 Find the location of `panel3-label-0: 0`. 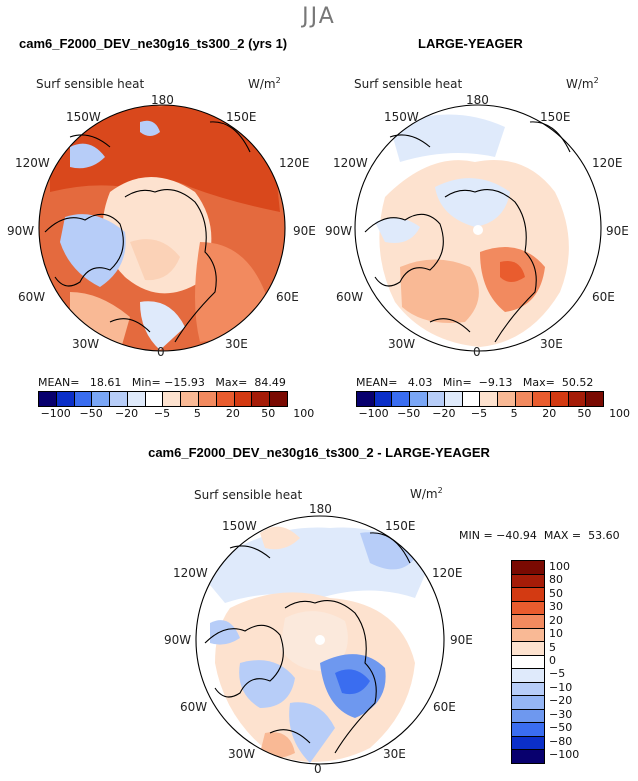

panel3-label-0: 0 is located at coordinates (318, 769).